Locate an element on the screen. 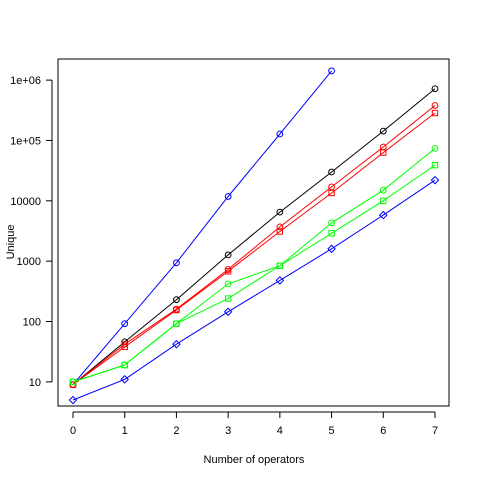 This screenshot has height=485, width=480. y-tick-label: 10000 is located at coordinates (25, 202).